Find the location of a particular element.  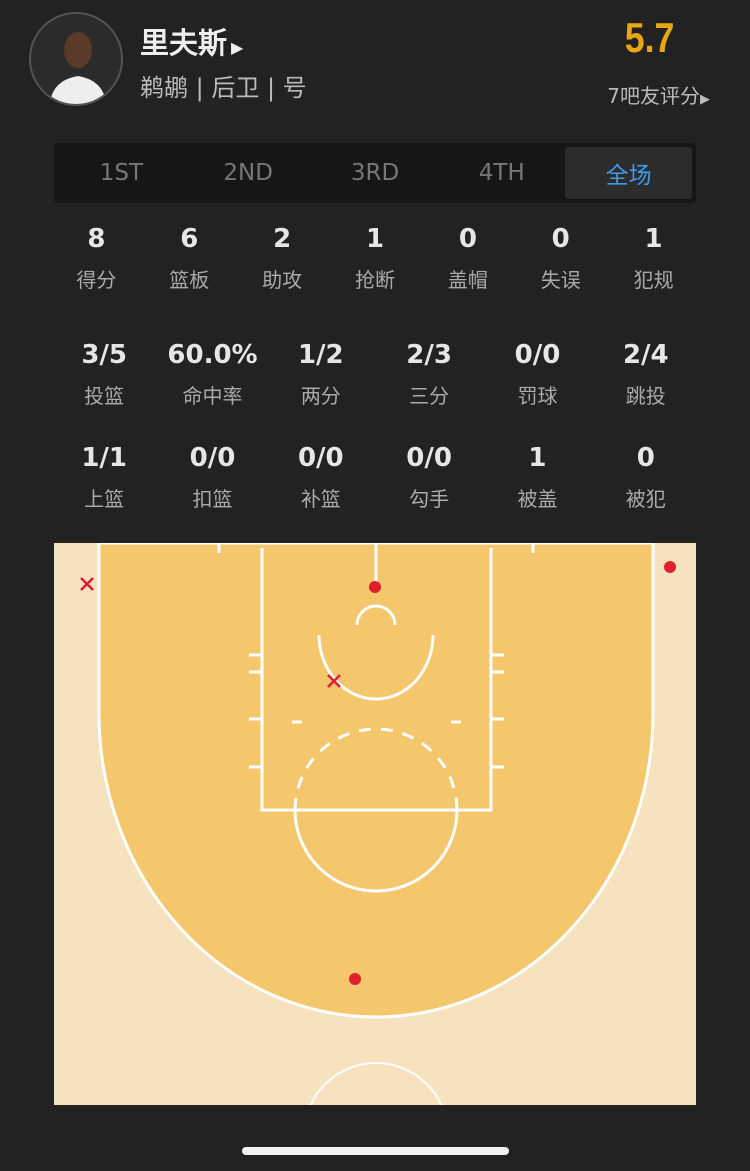

stat-value: 3/5 is located at coordinates (104, 355).